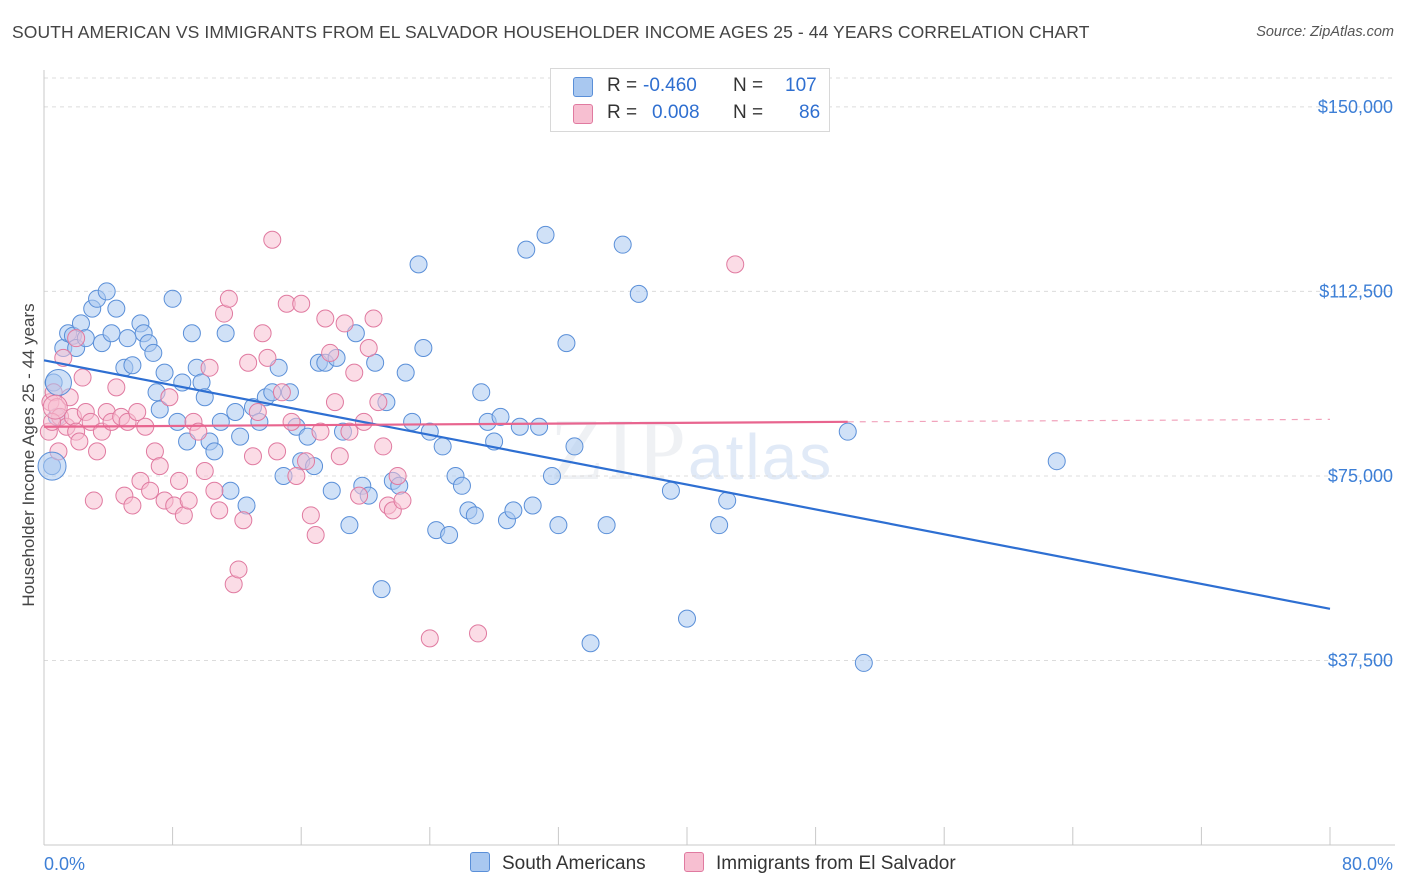  I want to click on x-tick-label-max: 80.0%, so click(1367, 864).